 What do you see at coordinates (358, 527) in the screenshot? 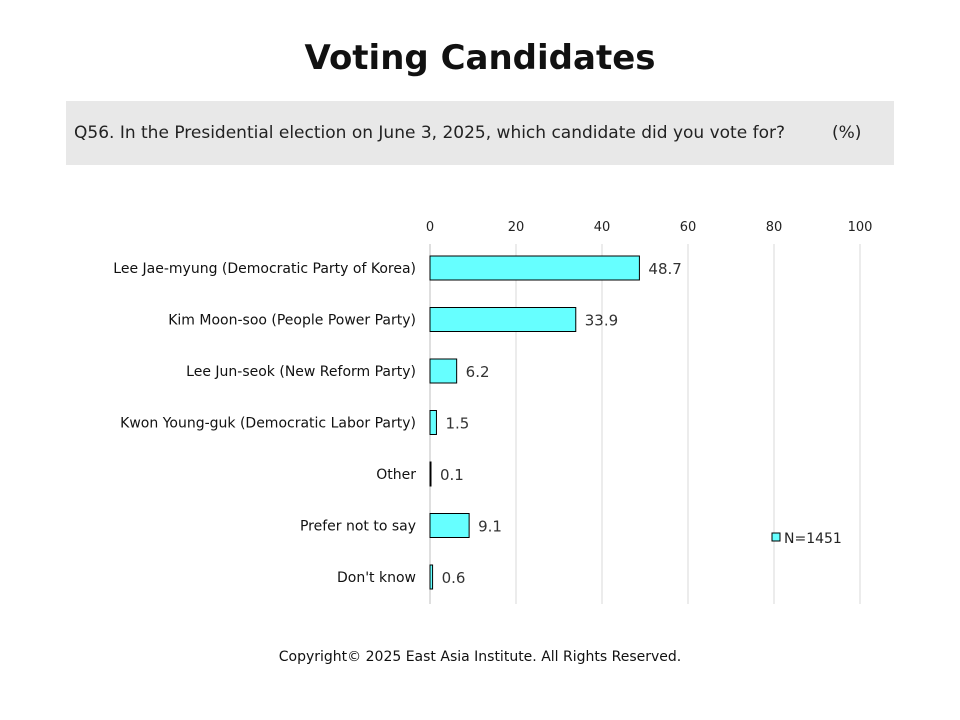
I see `category-label: Prefer not to say` at bounding box center [358, 527].